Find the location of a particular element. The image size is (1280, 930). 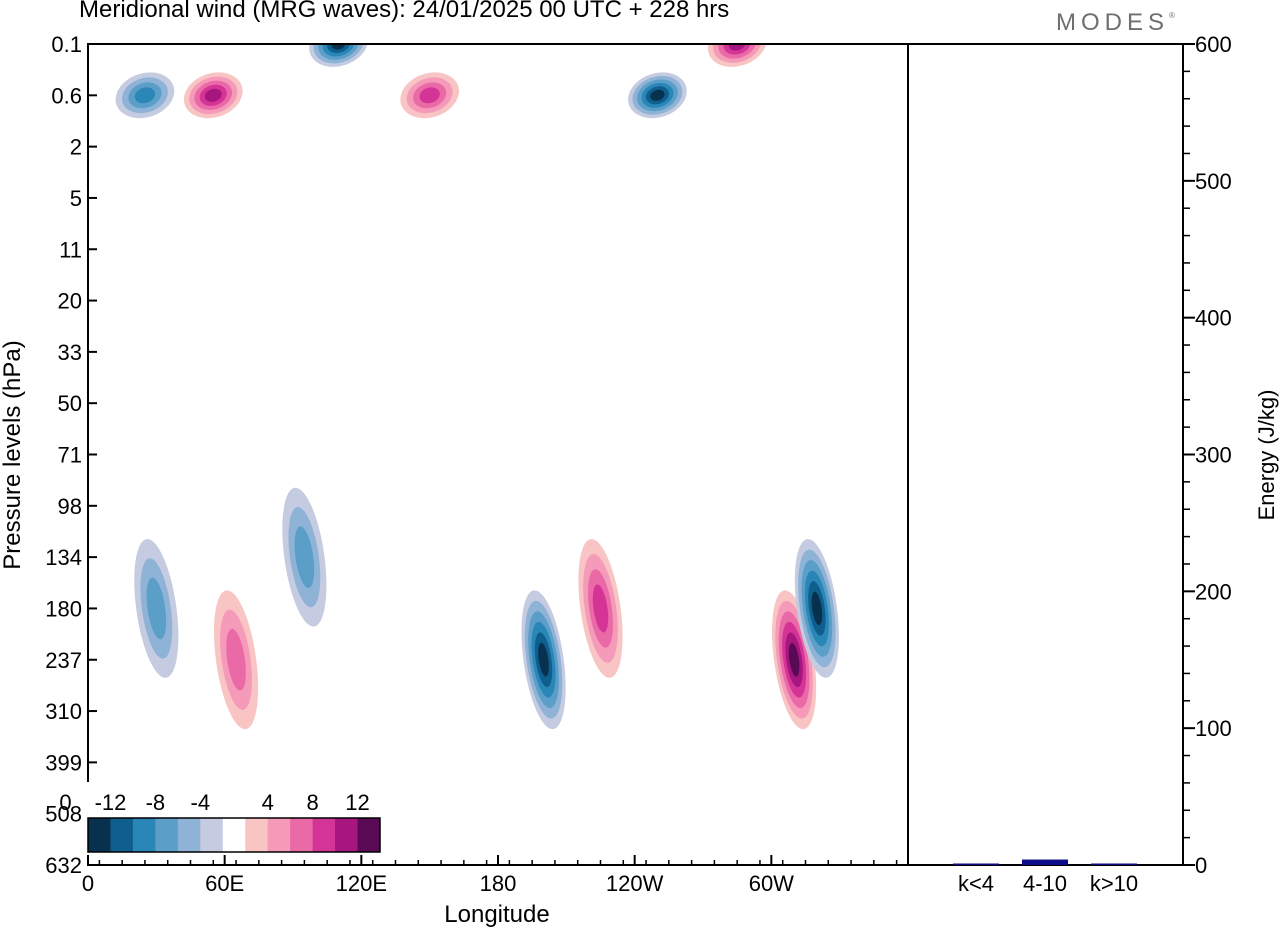

energy-category-label: k<4 is located at coordinates (976, 883).